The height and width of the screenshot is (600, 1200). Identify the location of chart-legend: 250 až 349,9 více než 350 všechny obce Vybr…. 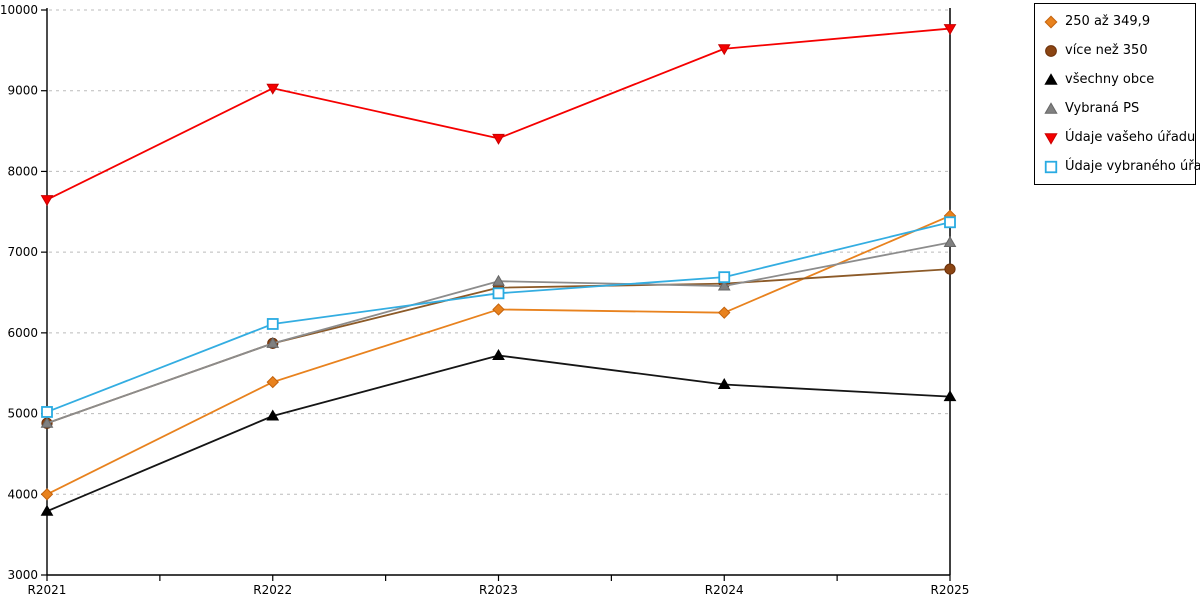
(1117, 94).